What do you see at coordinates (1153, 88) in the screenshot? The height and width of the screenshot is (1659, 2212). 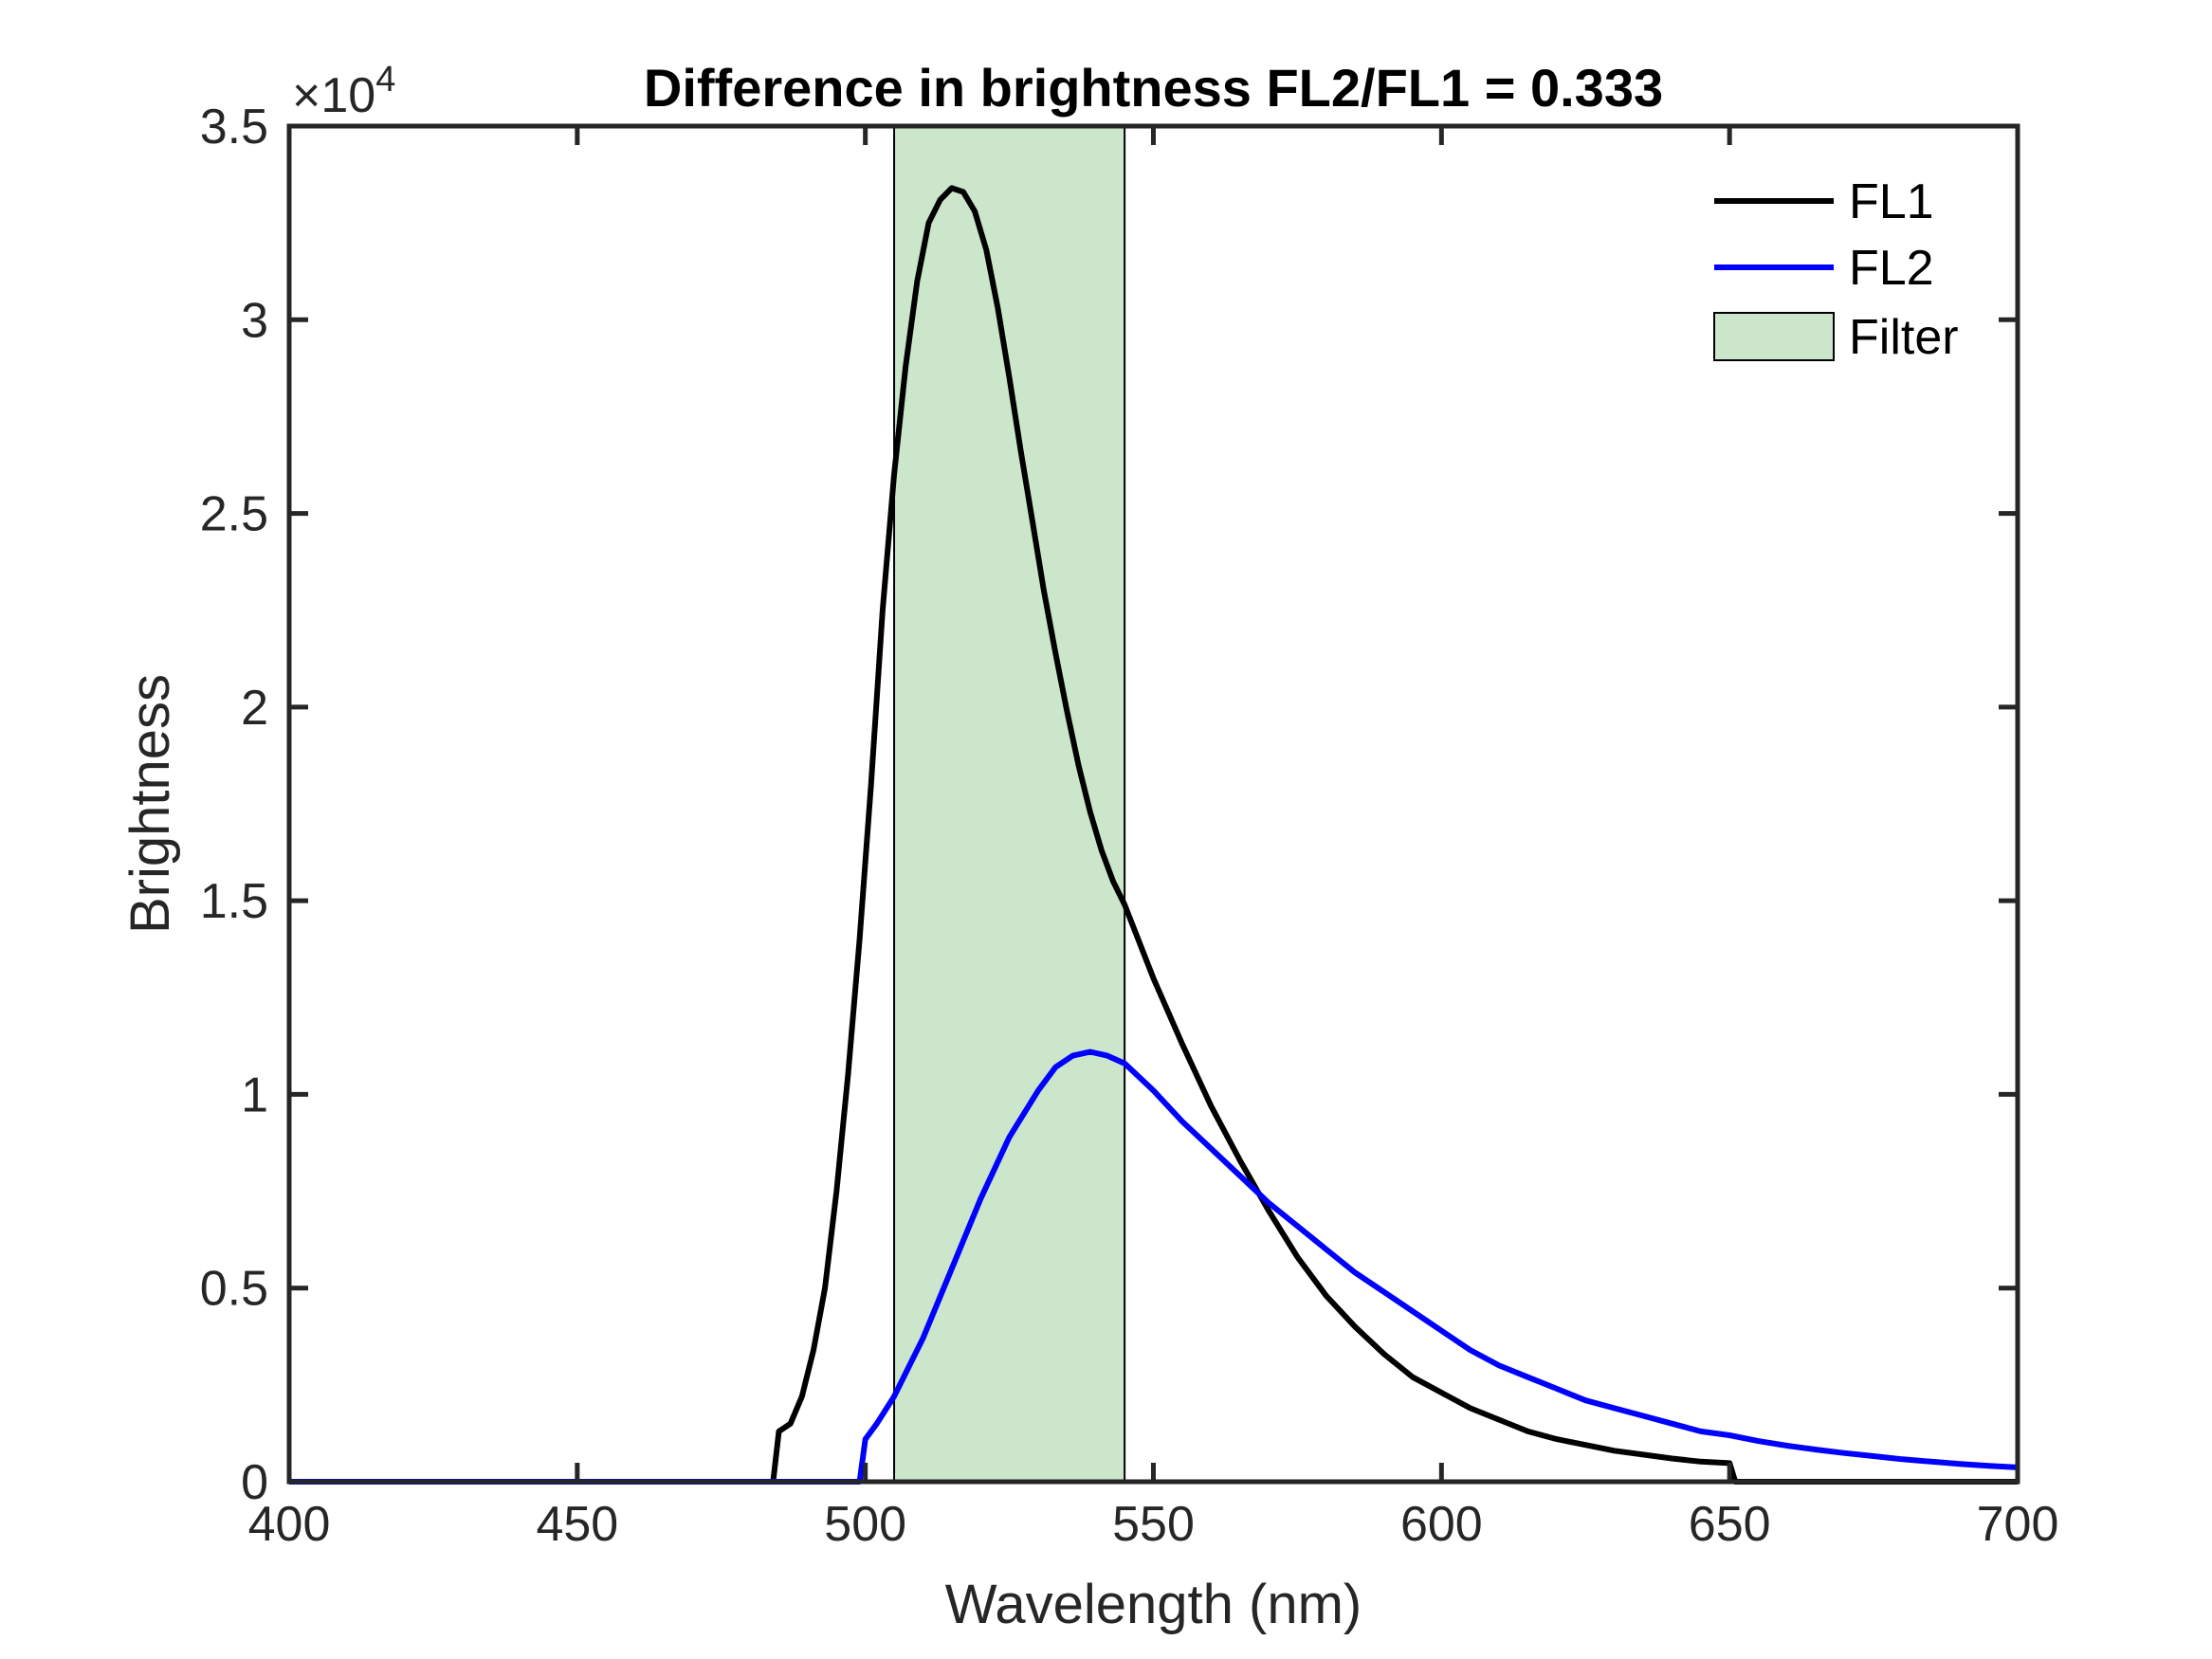 I see `chart-title: Difference in brightness FL2/FL1 = 0.333` at bounding box center [1153, 88].